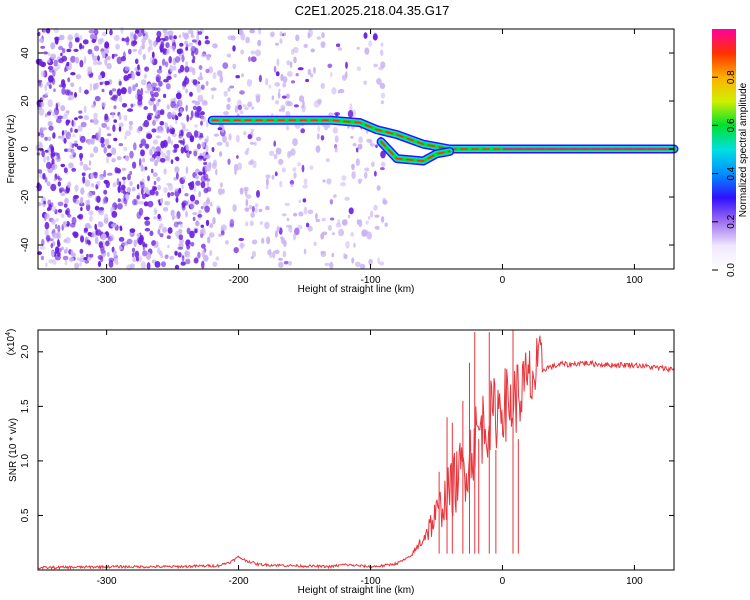 The image size is (750, 600). I want to click on figure-title: C2E1.2025.218.04.35.G17, so click(372, 10).